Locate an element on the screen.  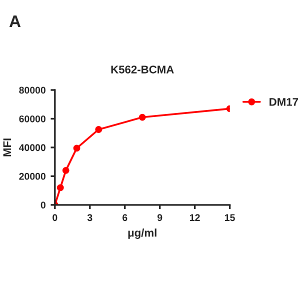
y-tick-label: 40000 is located at coordinates (32, 148).